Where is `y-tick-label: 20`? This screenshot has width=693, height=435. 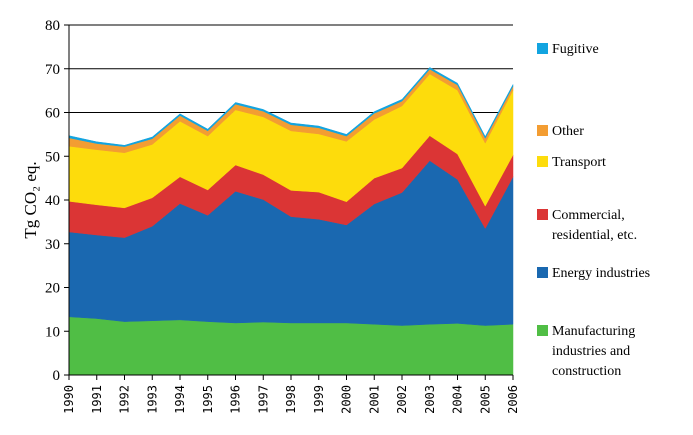 y-tick-label: 20 is located at coordinates (52, 289).